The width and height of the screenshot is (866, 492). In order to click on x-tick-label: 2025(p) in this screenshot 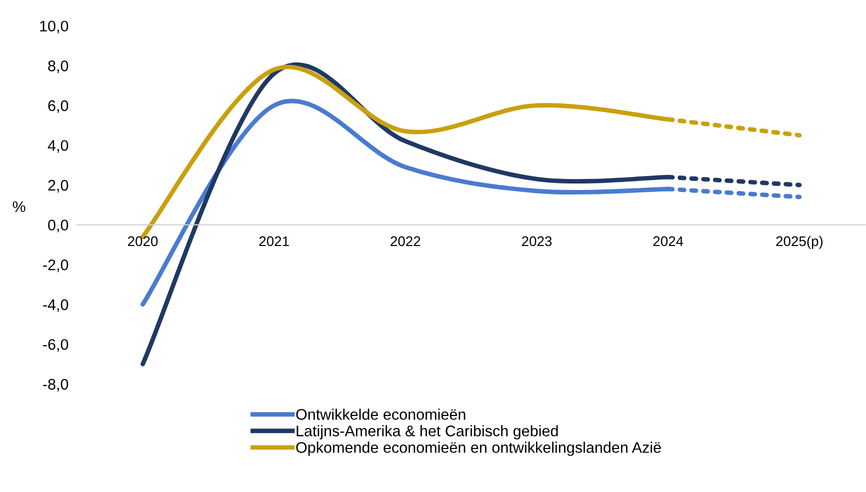, I will do `click(799, 242)`.